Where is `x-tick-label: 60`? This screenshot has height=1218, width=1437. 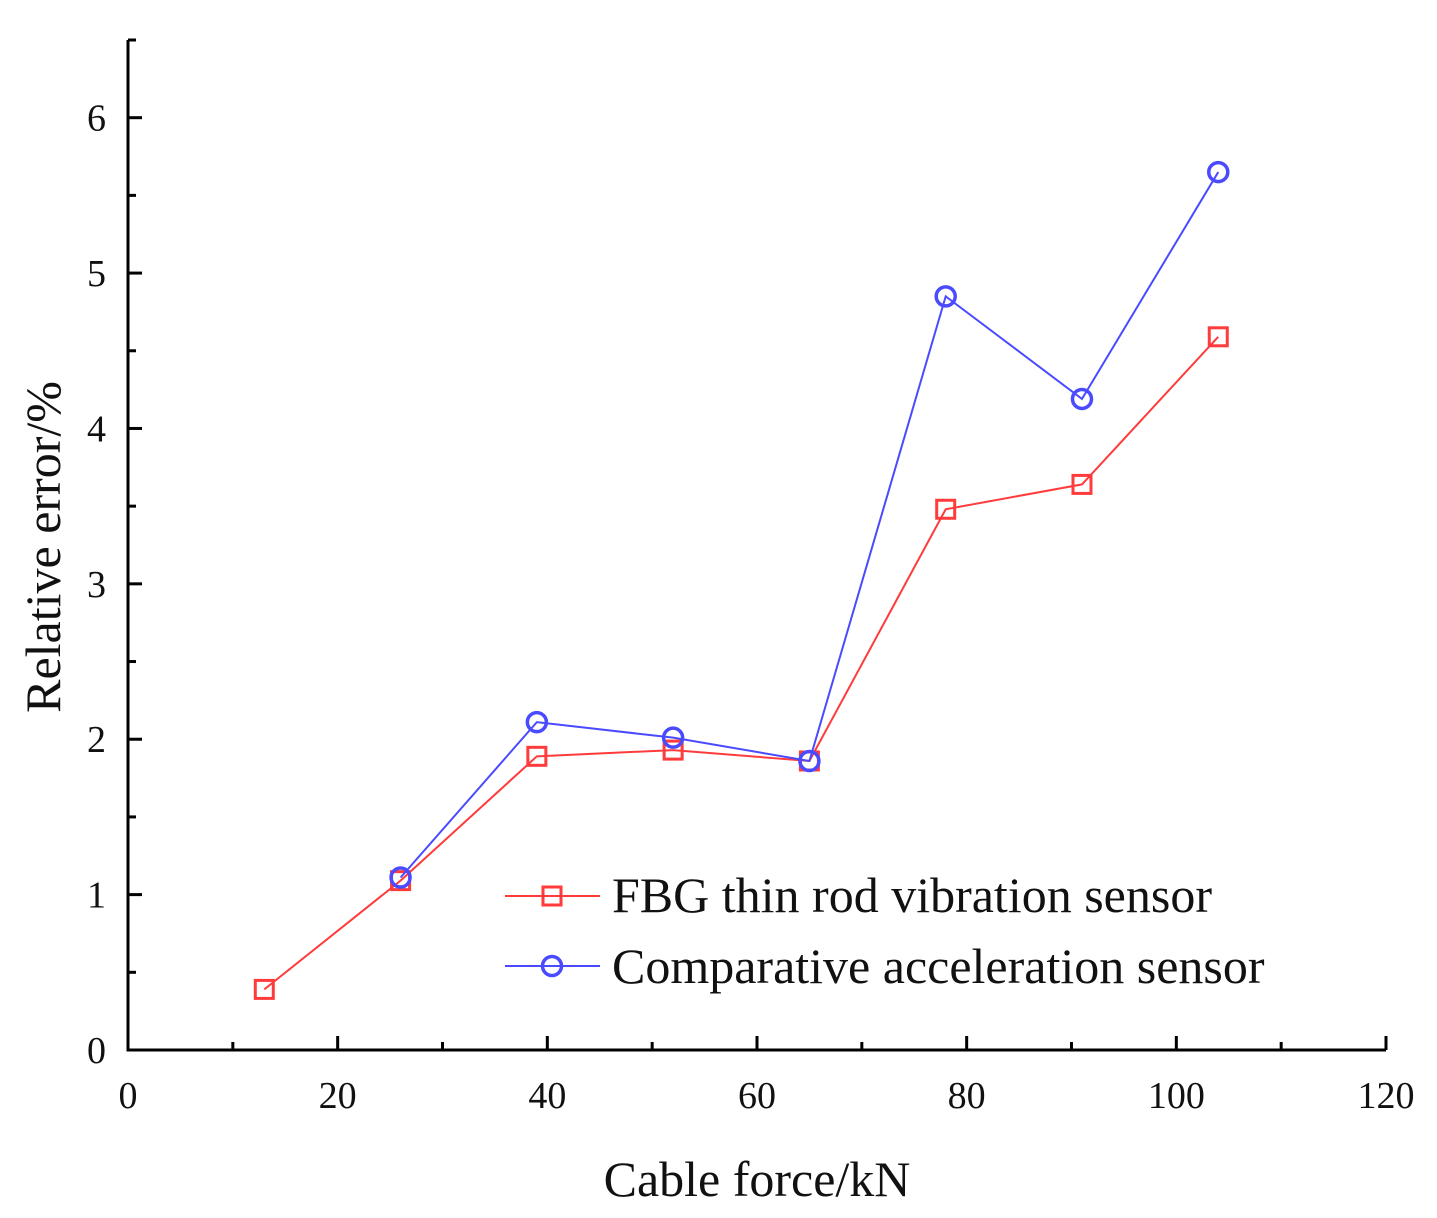
x-tick-label: 60 is located at coordinates (757, 1096).